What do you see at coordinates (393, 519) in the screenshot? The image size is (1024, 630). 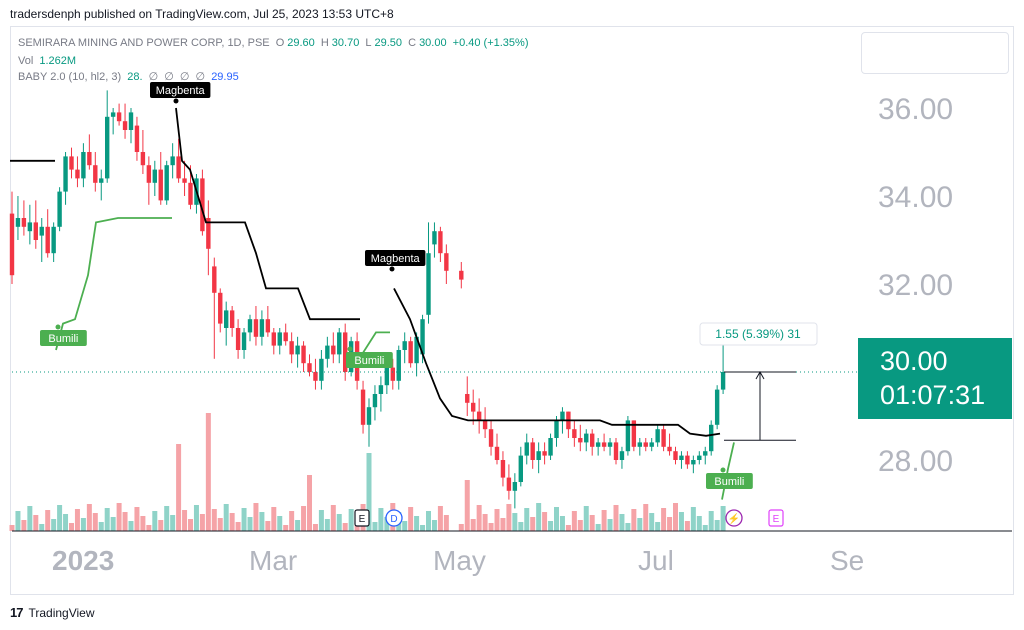 I see `event-marker-label: D` at bounding box center [393, 519].